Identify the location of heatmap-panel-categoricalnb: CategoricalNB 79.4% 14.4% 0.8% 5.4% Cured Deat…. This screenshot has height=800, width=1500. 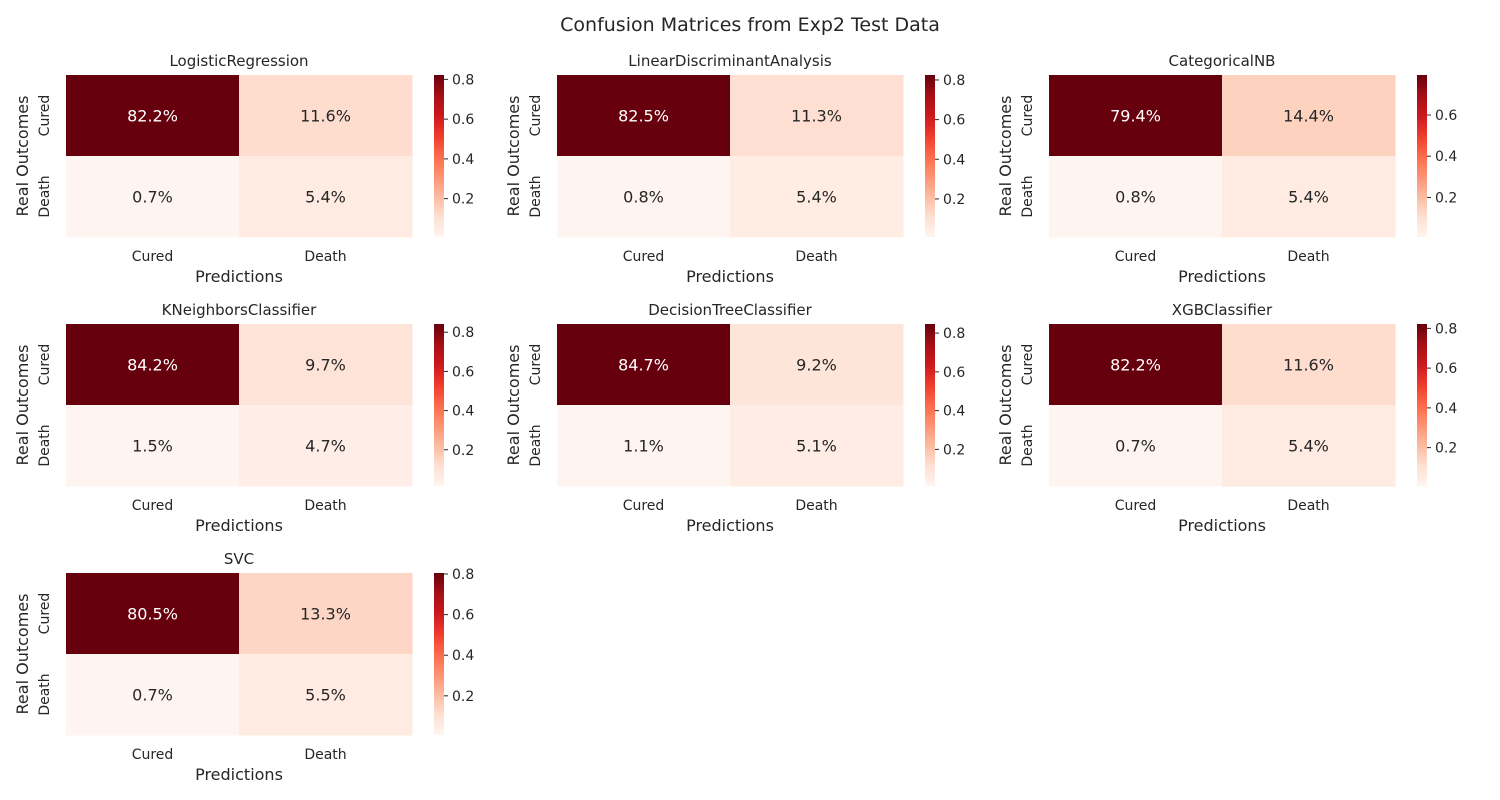
(1226, 169).